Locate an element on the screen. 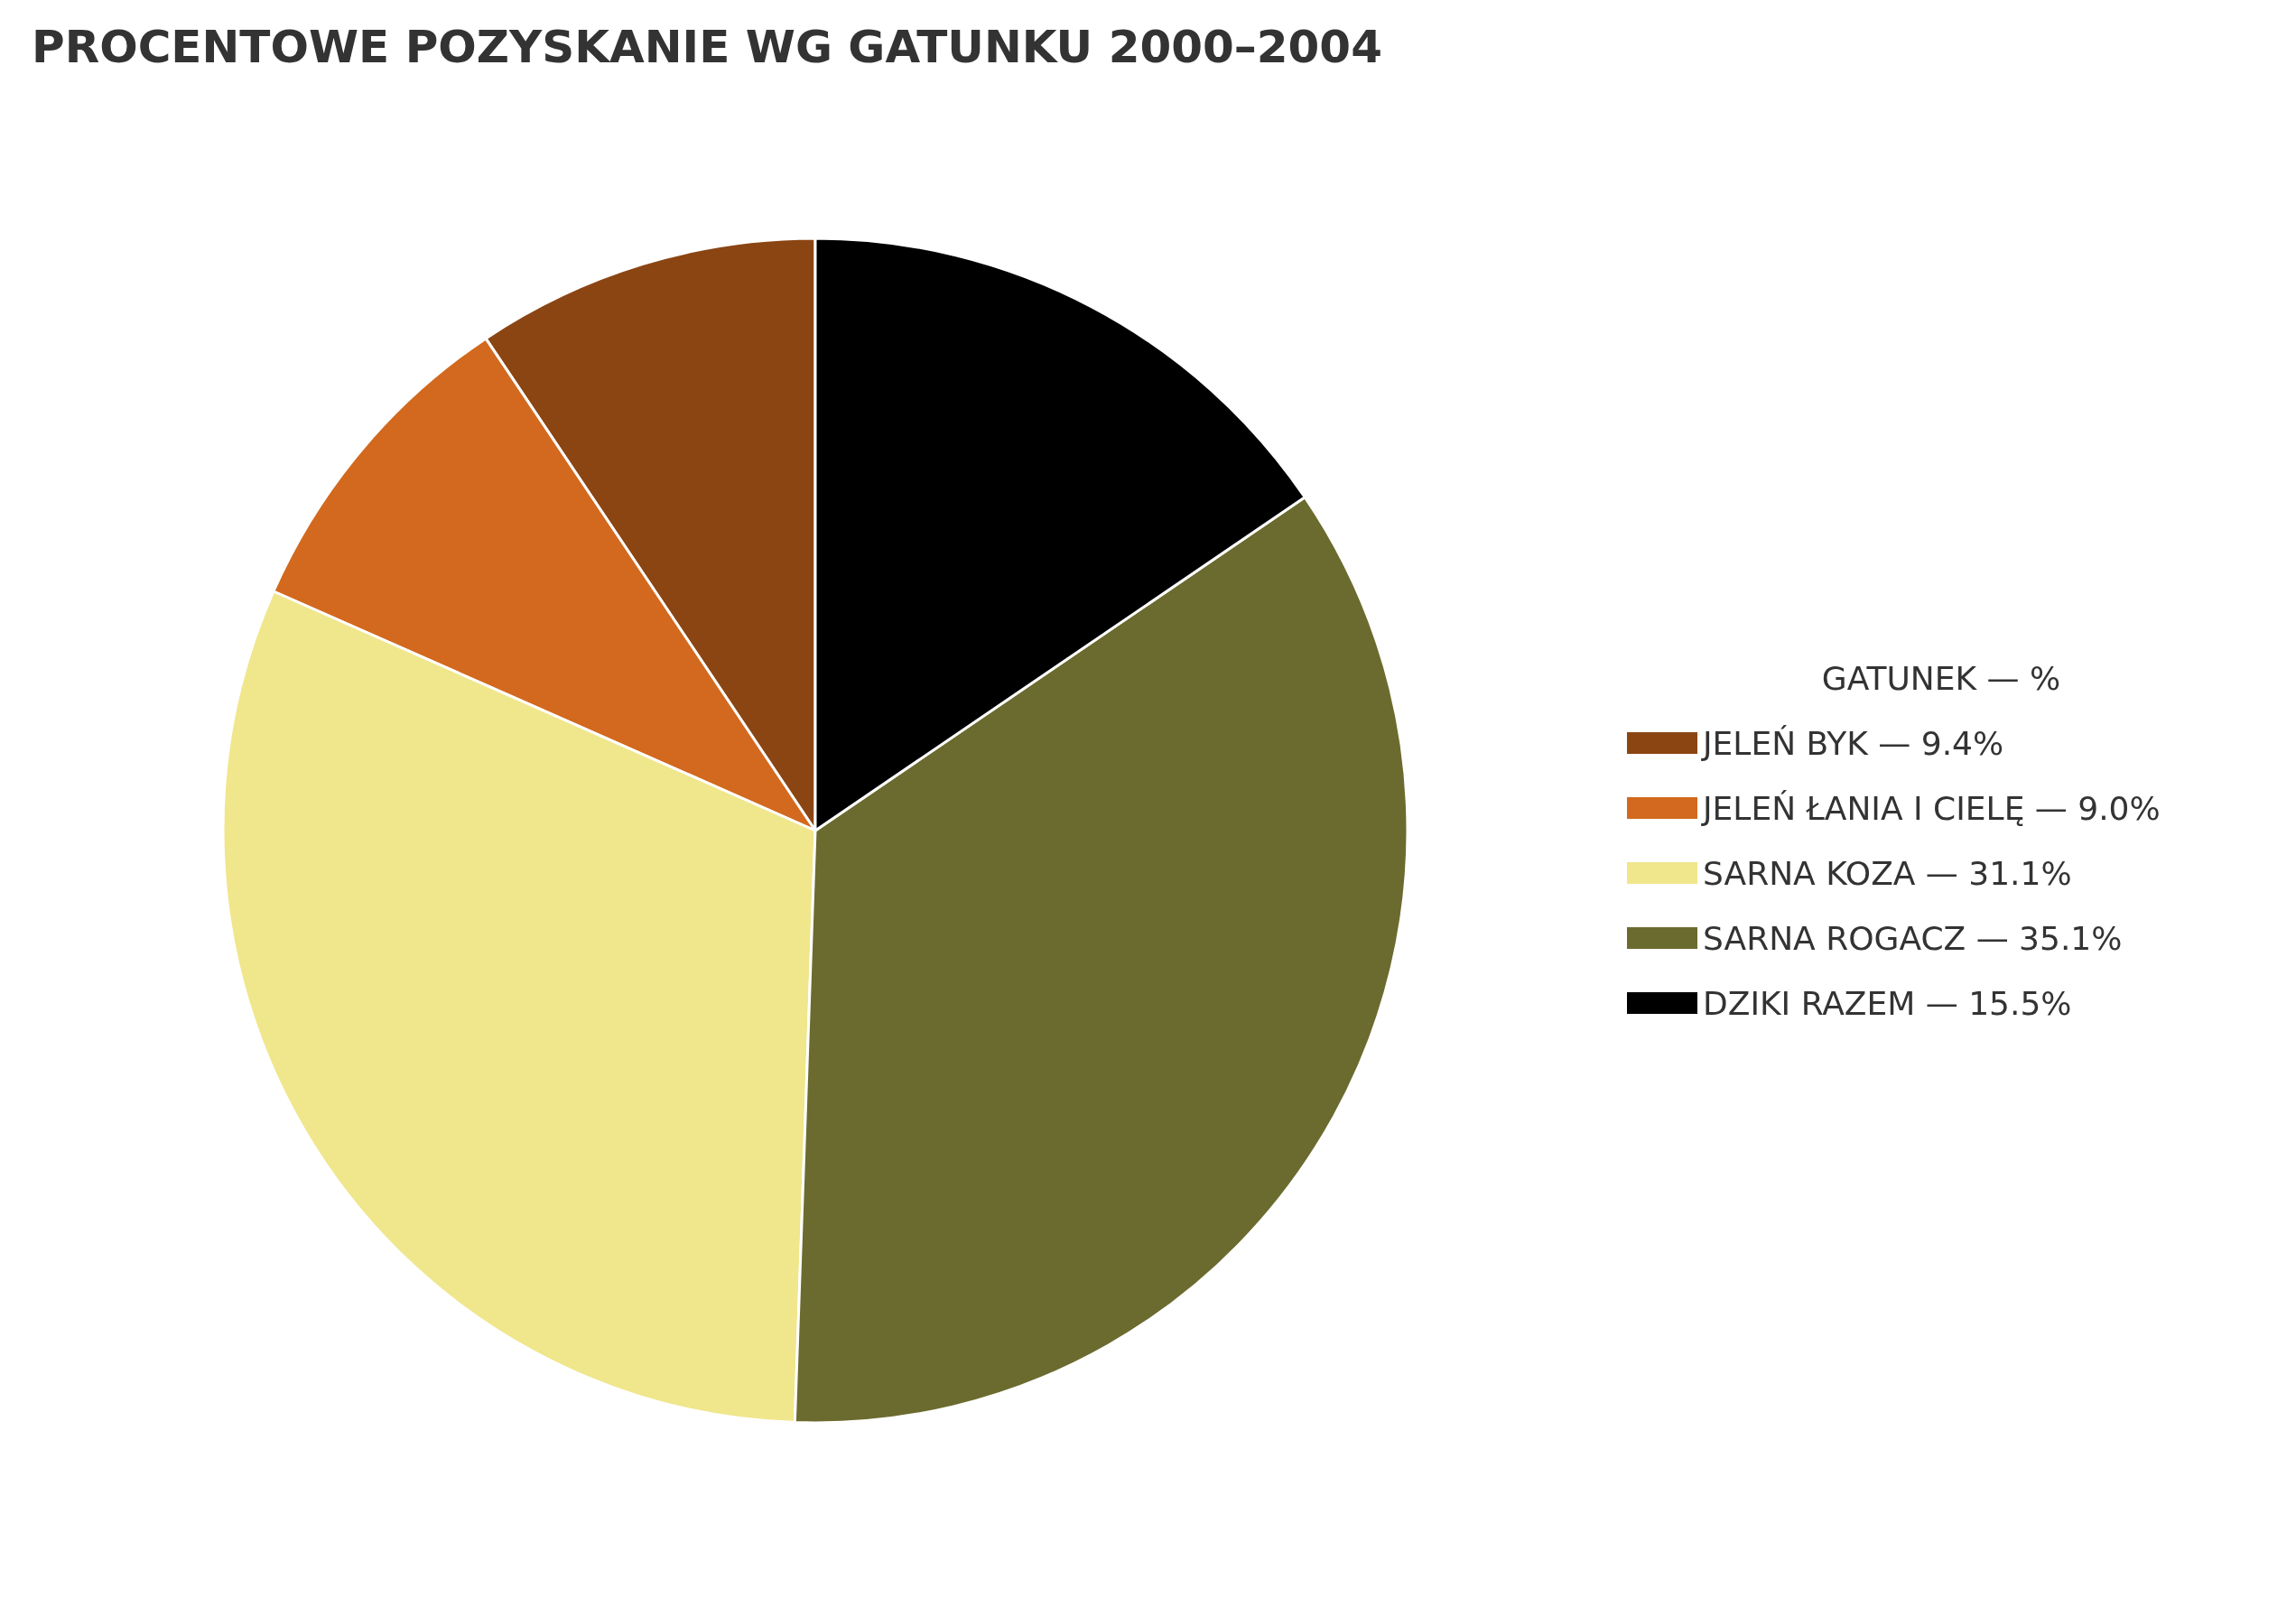 This screenshot has width=2296, height=1598. legend-label: JELEŃ BYK — 9.4% is located at coordinates (1852, 743).